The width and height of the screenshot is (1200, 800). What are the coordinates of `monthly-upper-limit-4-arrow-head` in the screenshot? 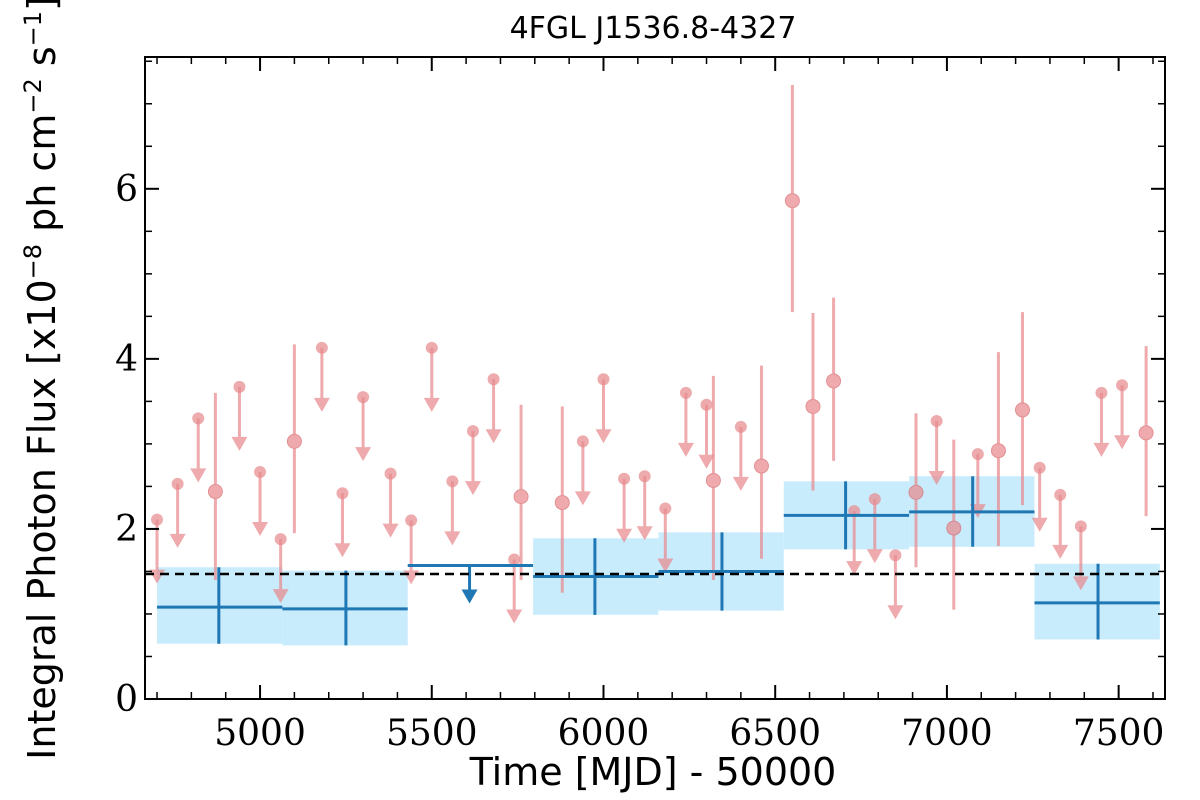 It's located at (260, 528).